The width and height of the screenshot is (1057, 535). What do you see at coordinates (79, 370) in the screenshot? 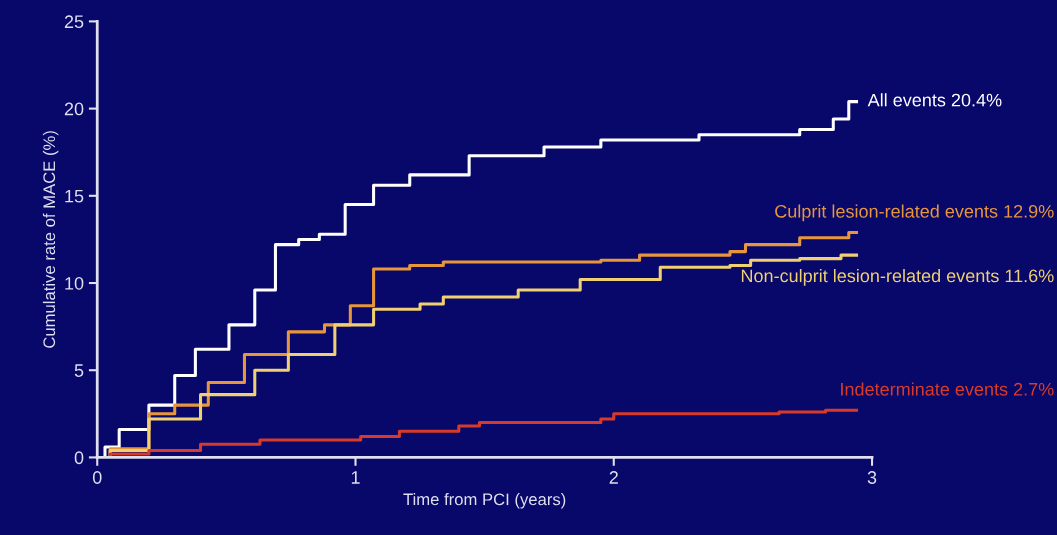
I see `y-tick-label: 5` at bounding box center [79, 370].